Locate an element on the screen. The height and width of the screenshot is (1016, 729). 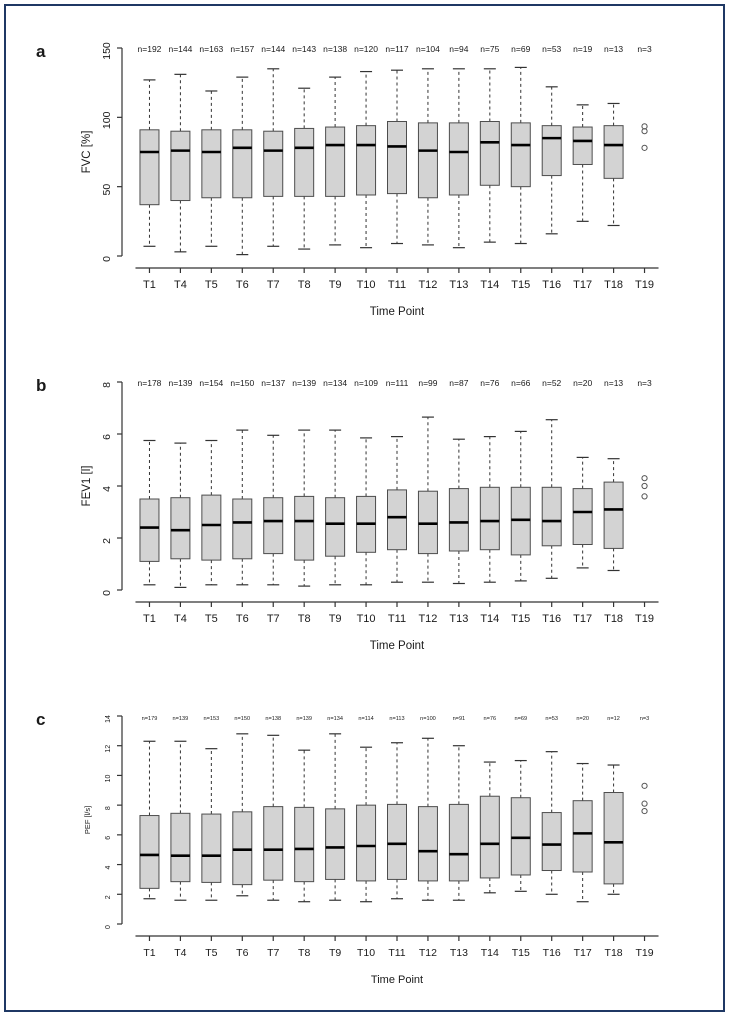
n-count-label: n=178 is located at coordinates (150, 383).